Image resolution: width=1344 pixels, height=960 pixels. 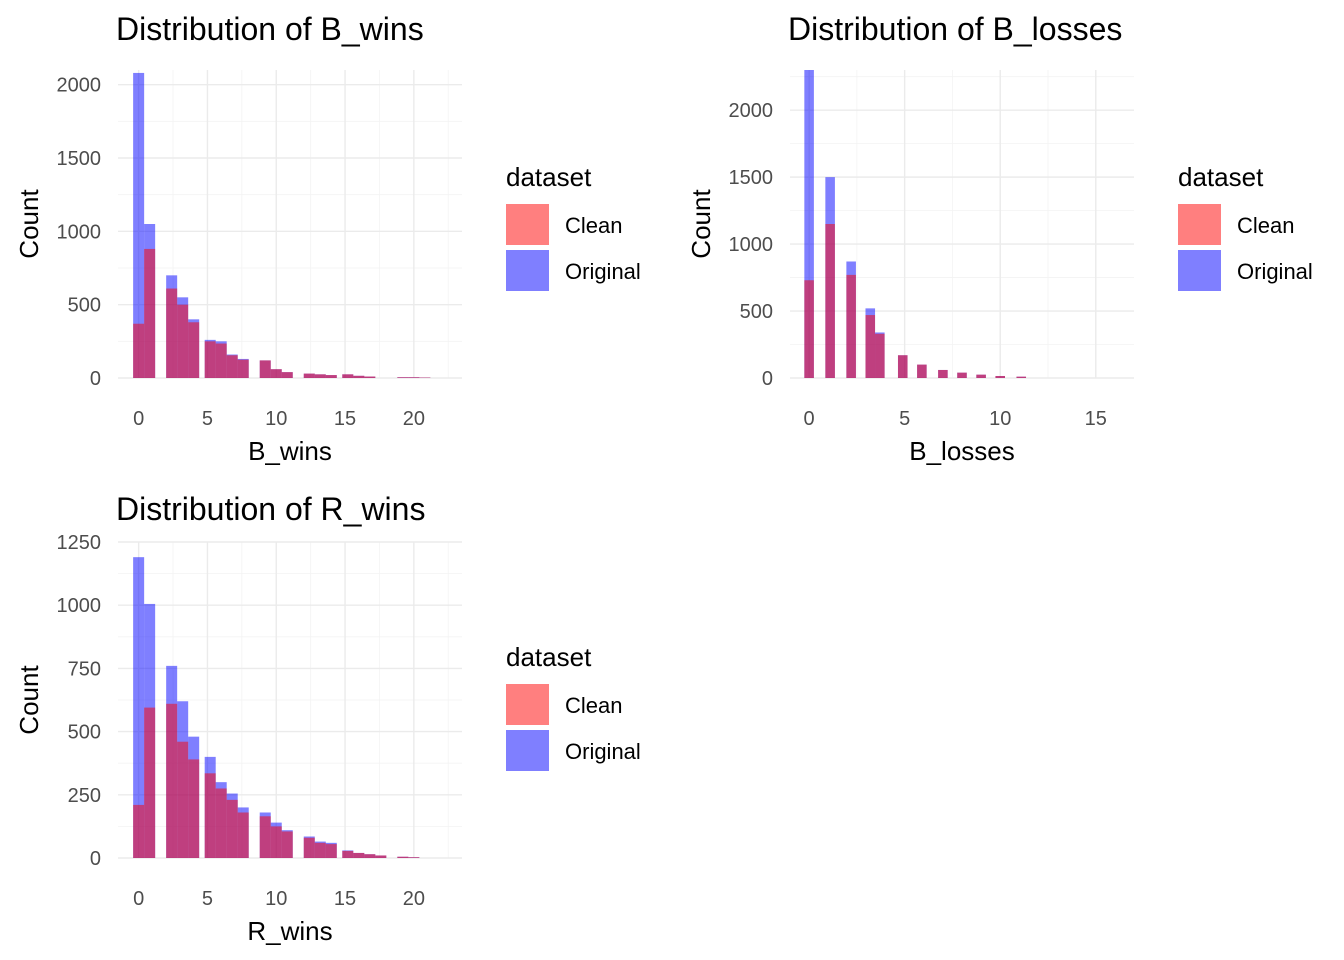 I want to click on y-tick-label: 250, so click(x=84, y=796).